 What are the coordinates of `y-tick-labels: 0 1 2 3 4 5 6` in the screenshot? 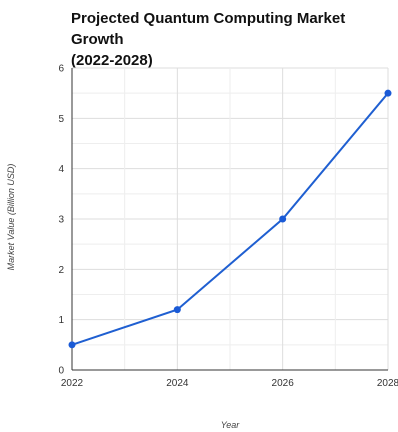 It's located at (61, 220).